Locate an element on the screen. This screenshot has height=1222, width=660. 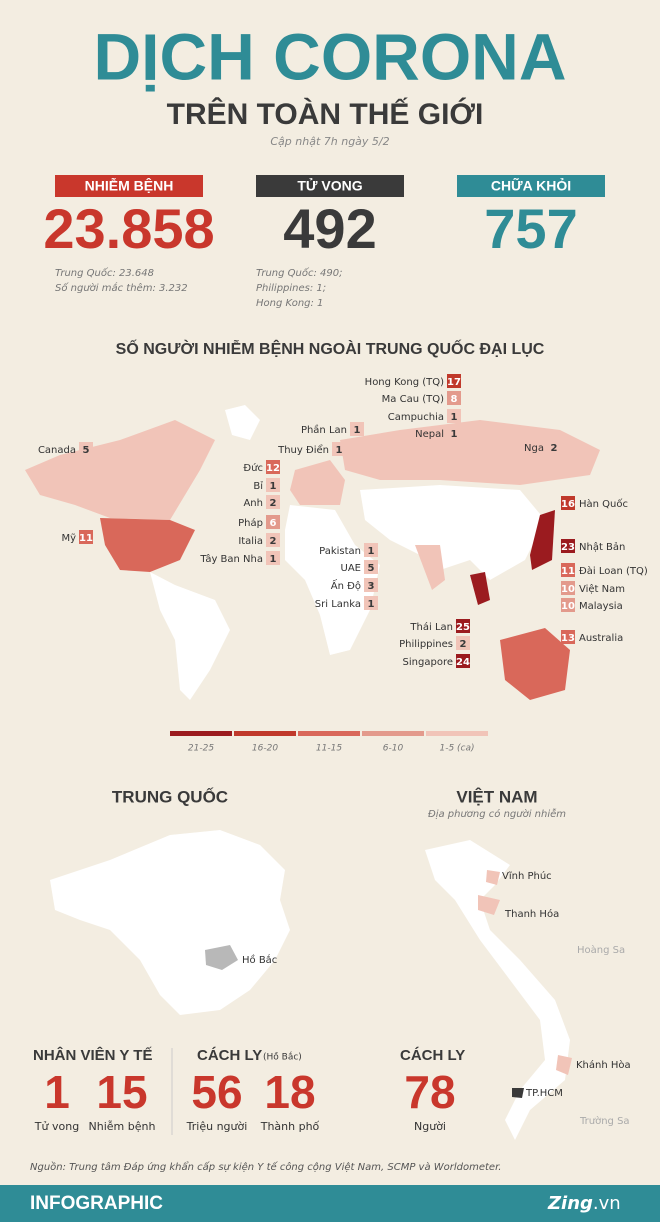
country-name: Malaysia is located at coordinates (601, 606).